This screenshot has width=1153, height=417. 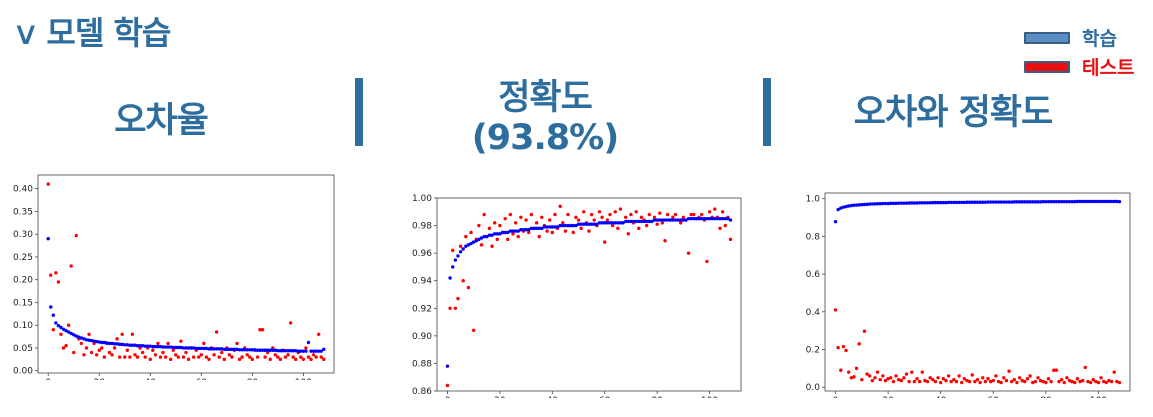 What do you see at coordinates (545, 138) in the screenshot?
I see `section-title-accuracy-line2: (93.8%)` at bounding box center [545, 138].